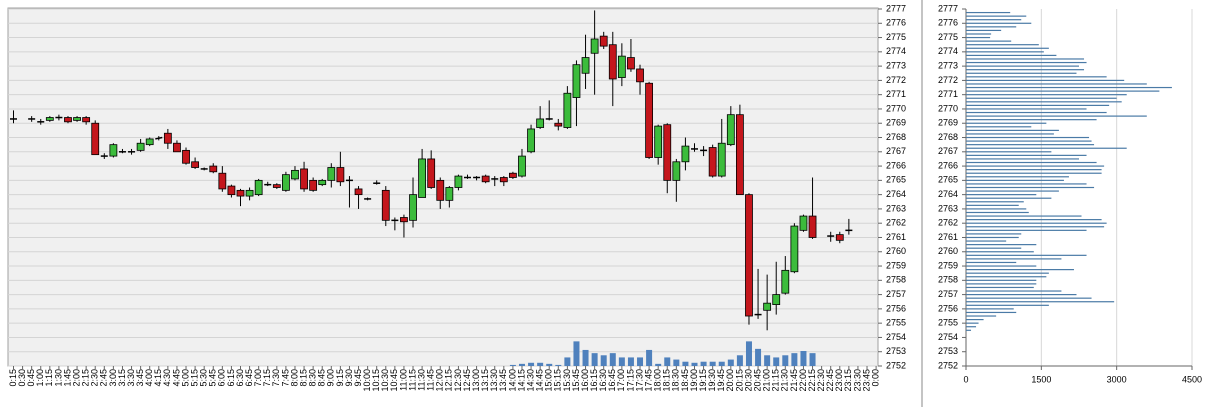 Image resolution: width=1210 pixels, height=407 pixels. Describe the element at coordinates (948, 294) in the screenshot. I see `y-tick-label: 2757` at that location.